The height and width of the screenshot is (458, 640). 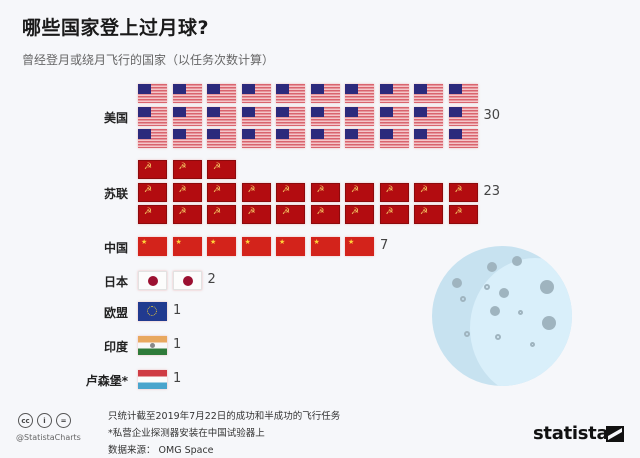 What do you see at coordinates (152, 345) in the screenshot?
I see `flag-icon-in` at bounding box center [152, 345].